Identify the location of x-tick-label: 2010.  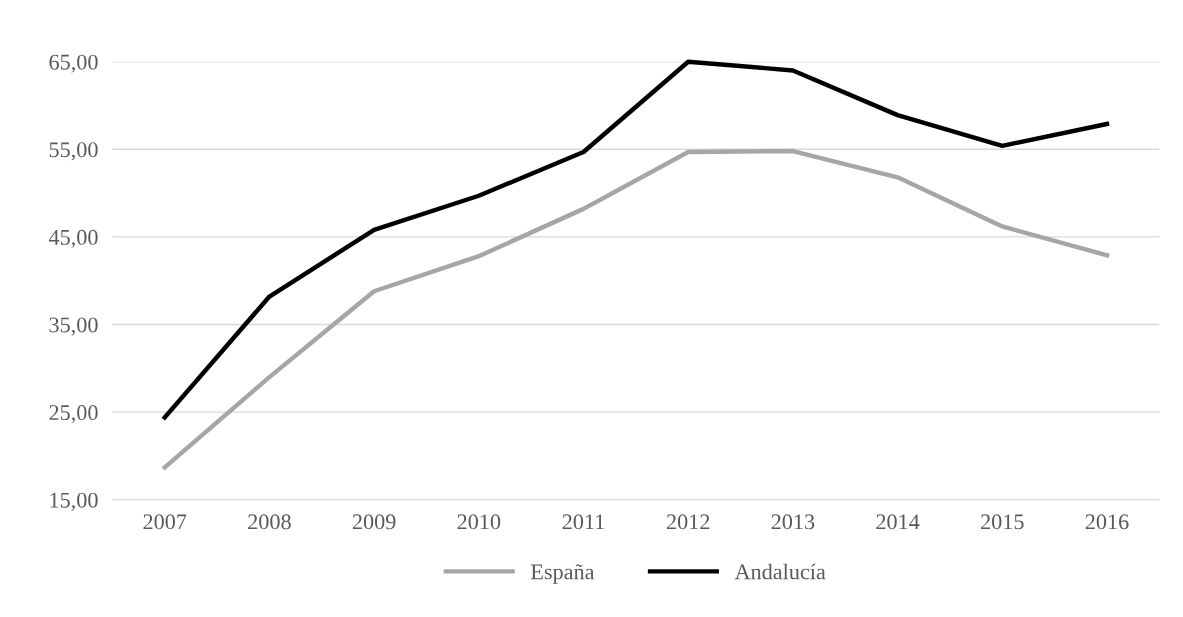
(479, 522).